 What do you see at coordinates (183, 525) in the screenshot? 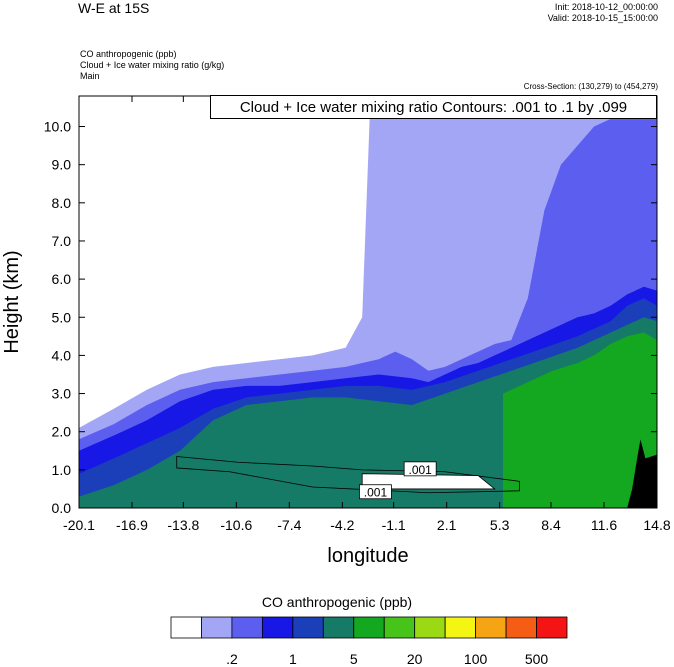
I see `x-tick-label: -13.8` at bounding box center [183, 525].